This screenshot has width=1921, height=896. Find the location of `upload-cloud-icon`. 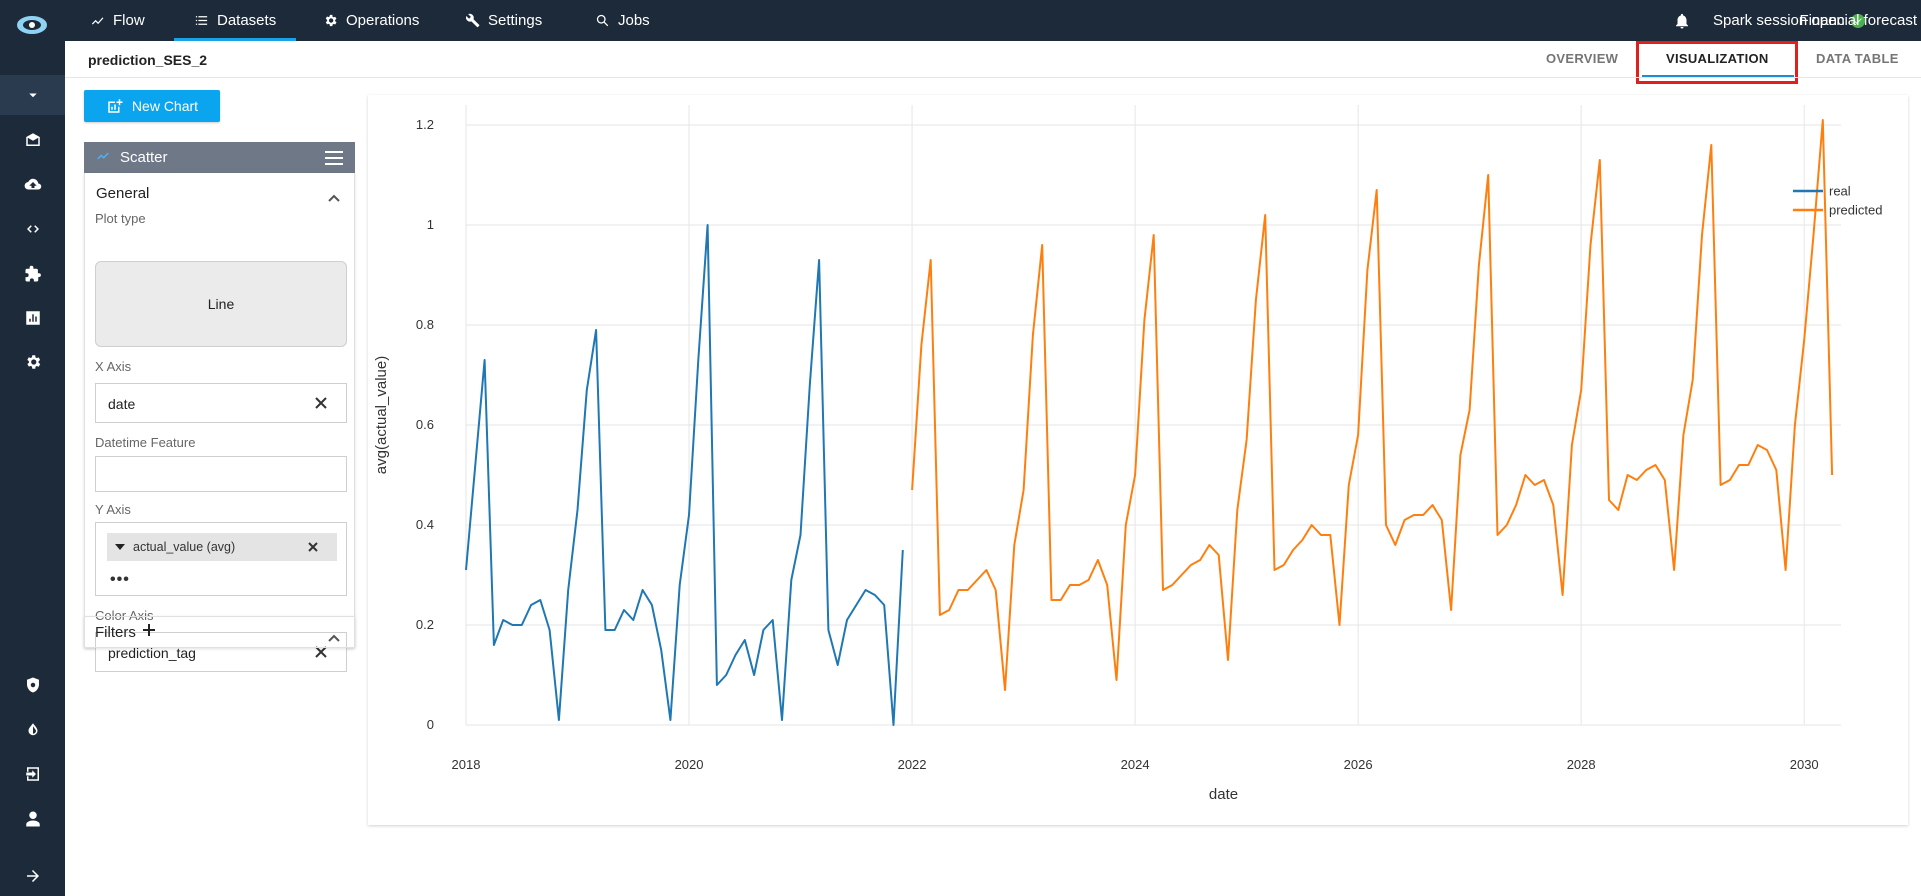

upload-cloud-icon is located at coordinates (32, 184).